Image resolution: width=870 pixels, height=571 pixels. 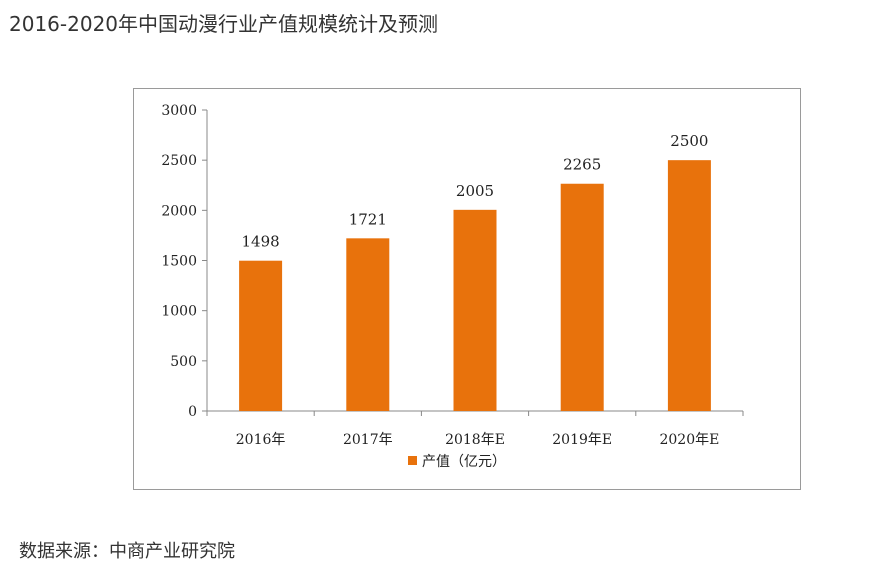 I want to click on legend-swatch, so click(x=412, y=460).